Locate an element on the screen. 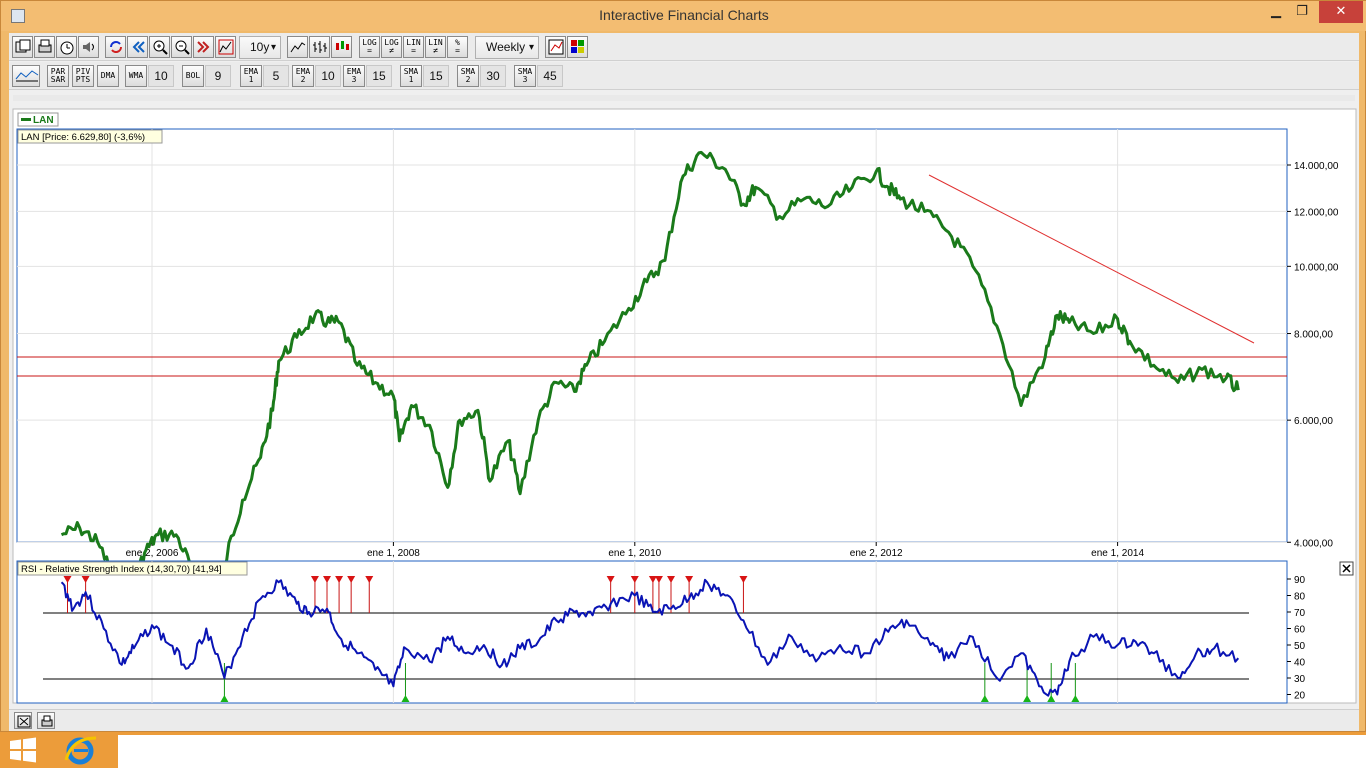 The width and height of the screenshot is (1366, 768). indicator-chart-icon is located at coordinates (555, 47).